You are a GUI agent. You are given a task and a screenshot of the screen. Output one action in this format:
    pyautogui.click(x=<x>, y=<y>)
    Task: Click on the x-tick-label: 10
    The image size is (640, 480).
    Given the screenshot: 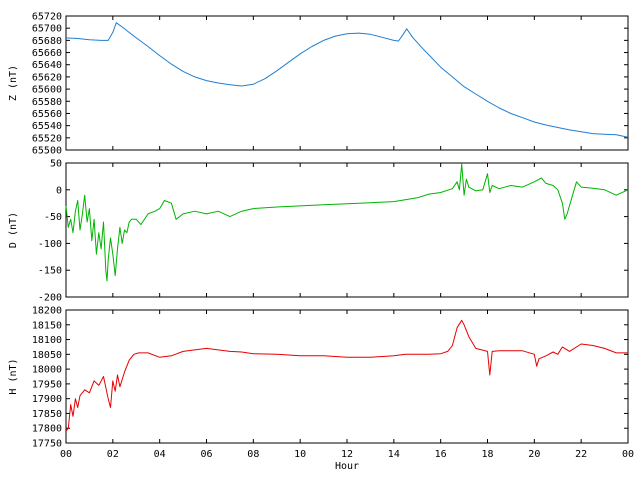 What is the action you would take?
    pyautogui.click(x=300, y=454)
    